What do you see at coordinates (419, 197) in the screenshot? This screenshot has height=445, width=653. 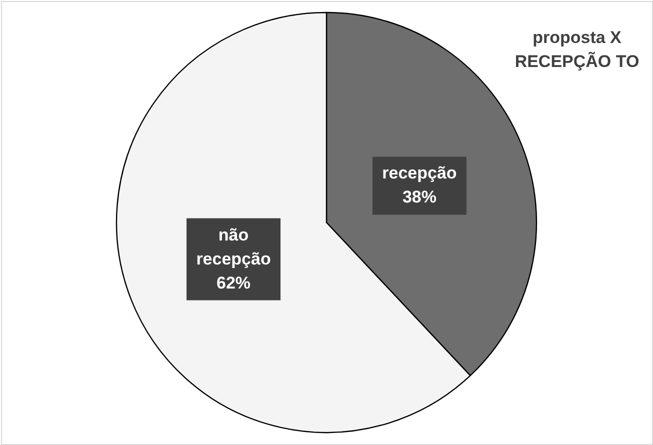 I see `data-label: 38%` at bounding box center [419, 197].